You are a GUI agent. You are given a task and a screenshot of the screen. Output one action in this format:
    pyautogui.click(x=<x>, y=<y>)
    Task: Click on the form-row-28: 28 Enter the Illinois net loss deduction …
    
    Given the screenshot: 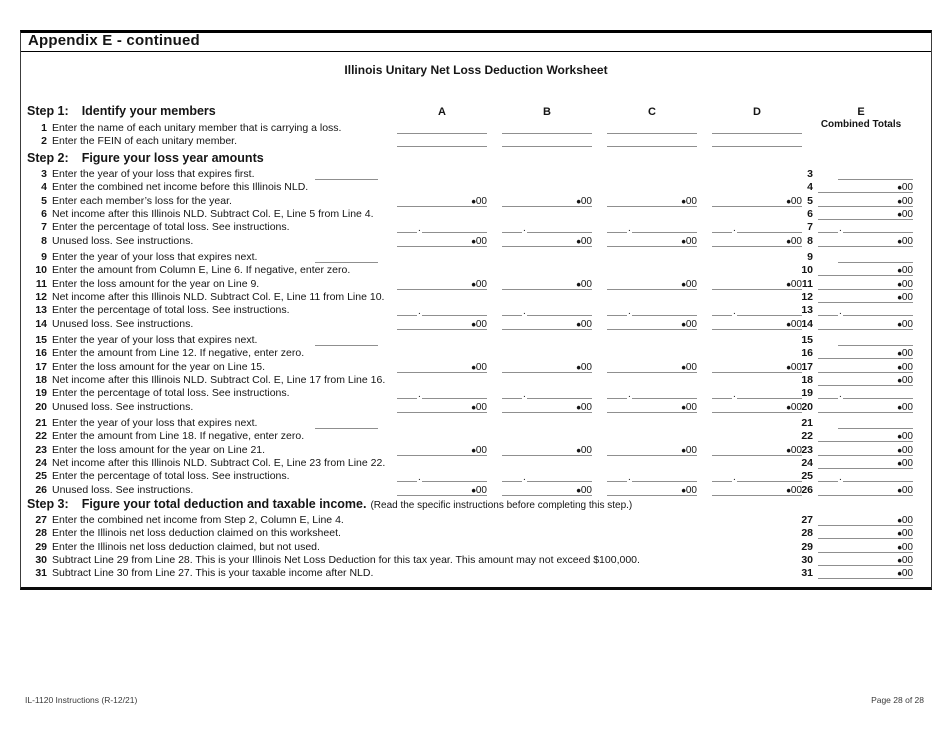 What is the action you would take?
    pyautogui.click(x=475, y=533)
    